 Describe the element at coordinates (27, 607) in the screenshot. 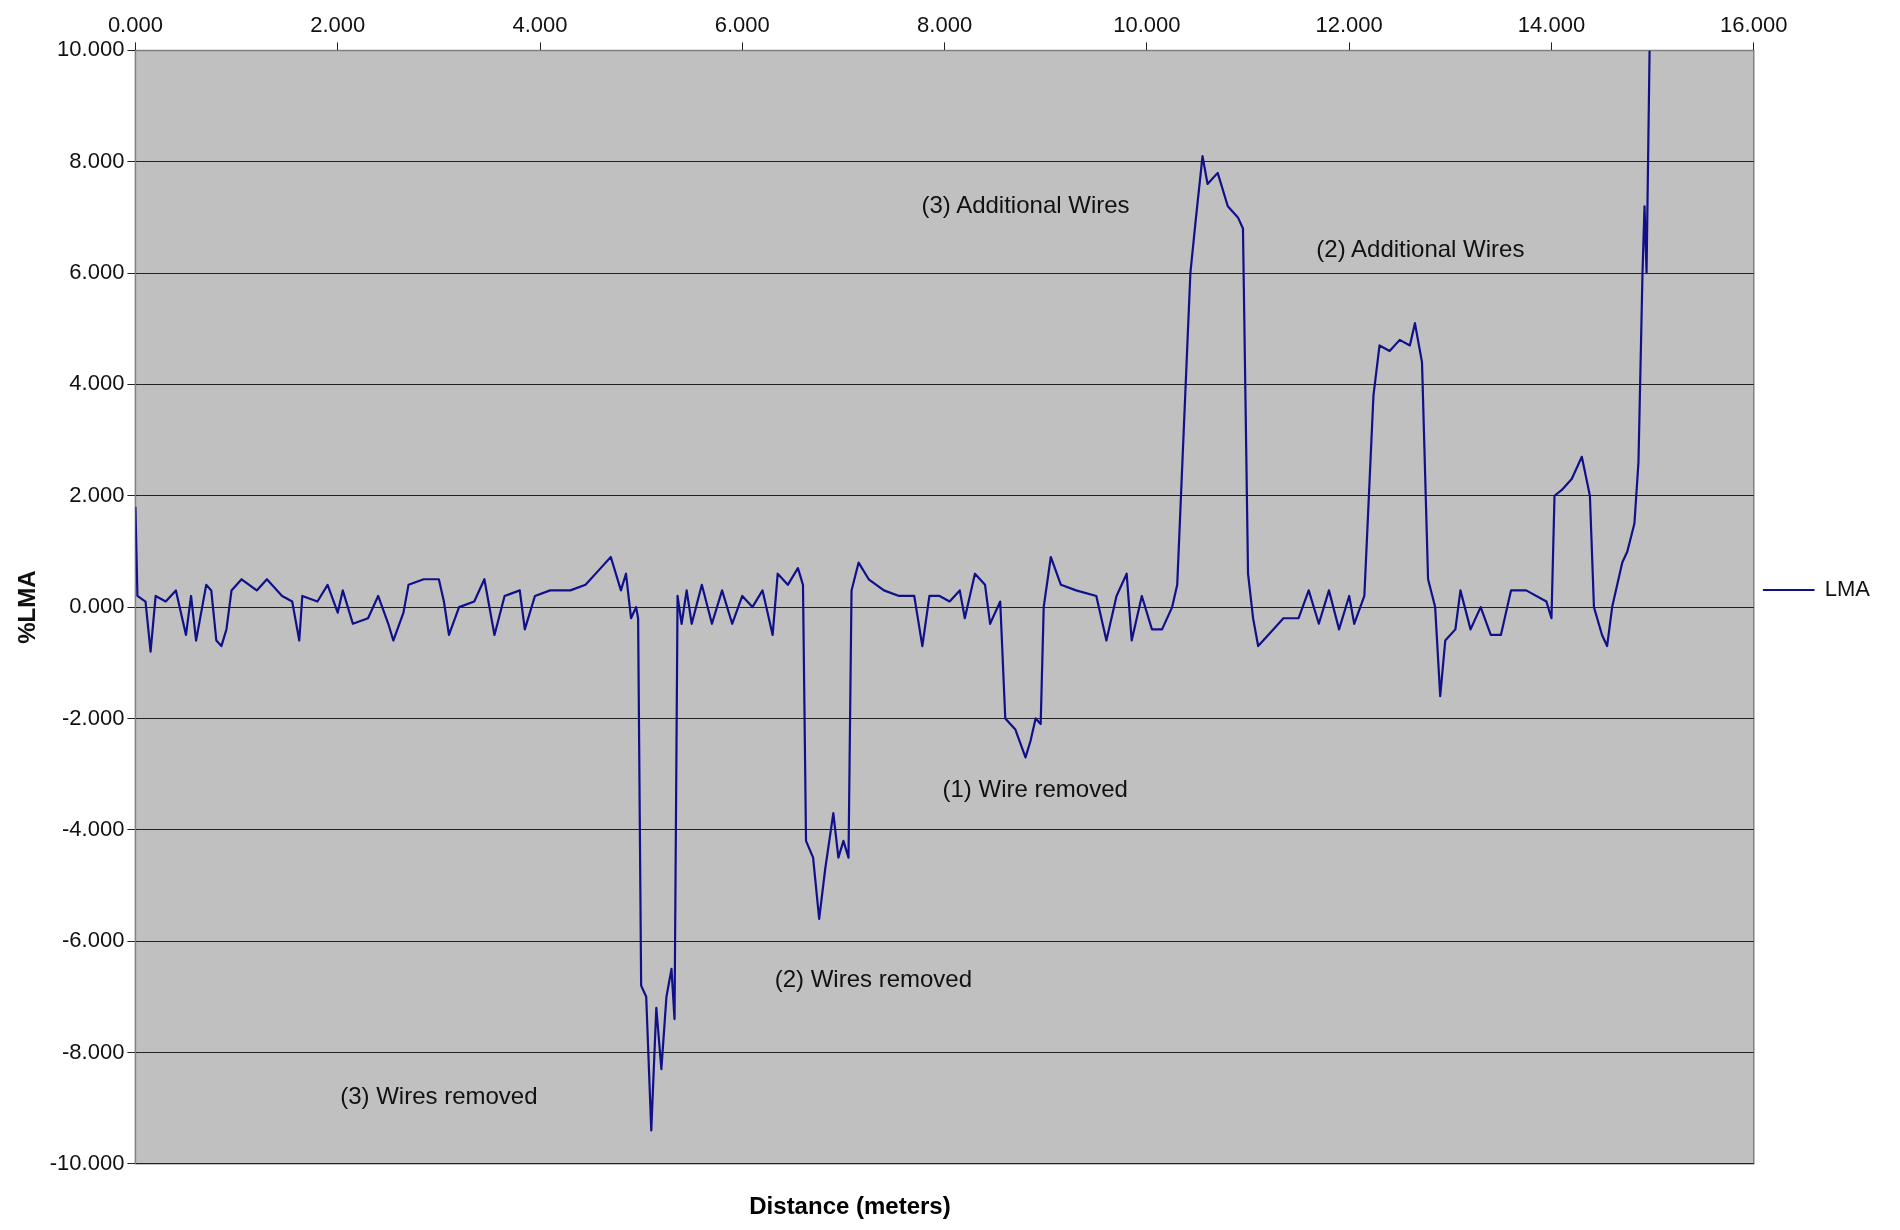

I see `y-axis-title: %LMA` at that location.